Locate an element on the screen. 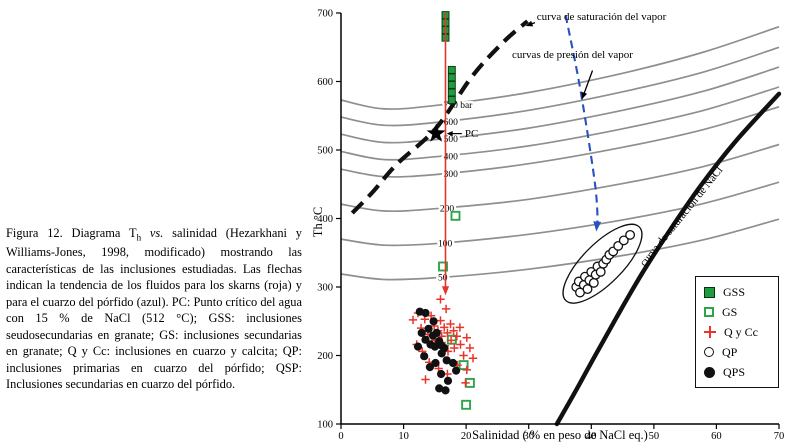 The height and width of the screenshot is (442, 804). series-qp is located at coordinates (603, 263).